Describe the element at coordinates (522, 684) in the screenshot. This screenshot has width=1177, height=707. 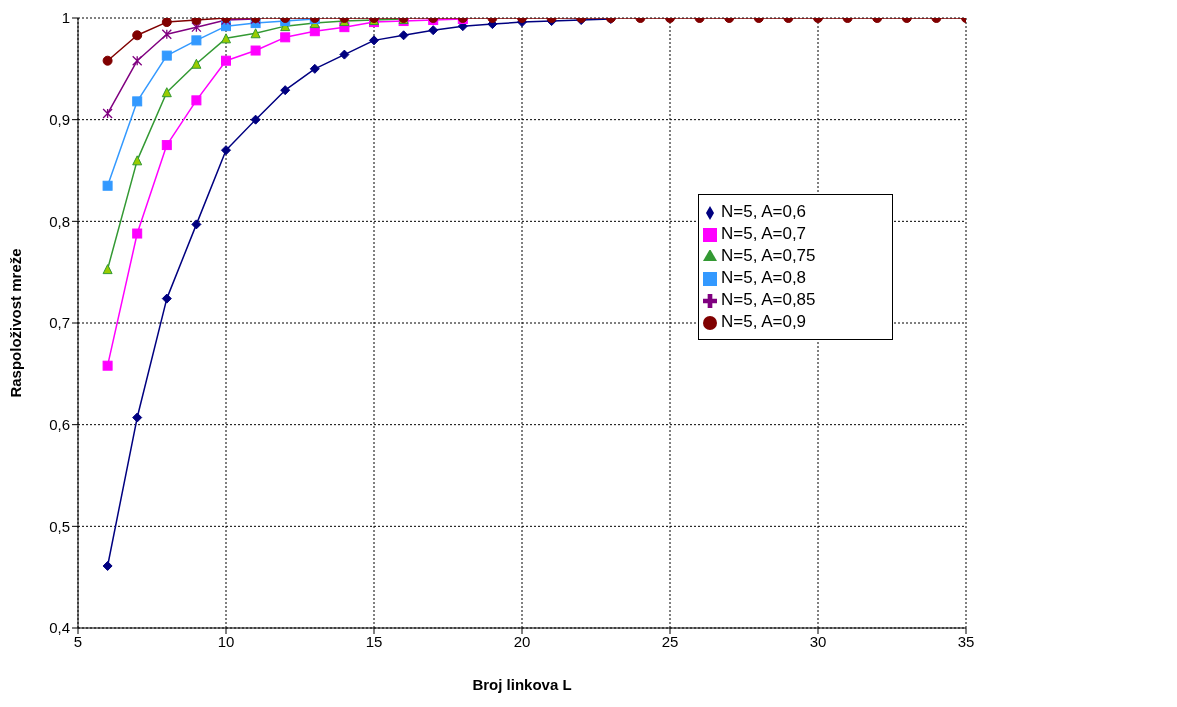
I see `x-axis-title: Broj linkova L` at that location.